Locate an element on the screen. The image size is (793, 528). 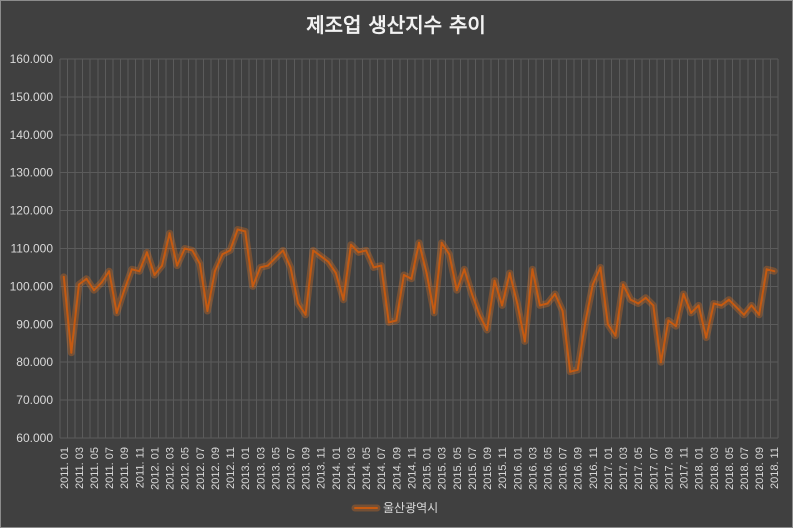
x-tick-label: 2013. 09 is located at coordinates (307, 468).